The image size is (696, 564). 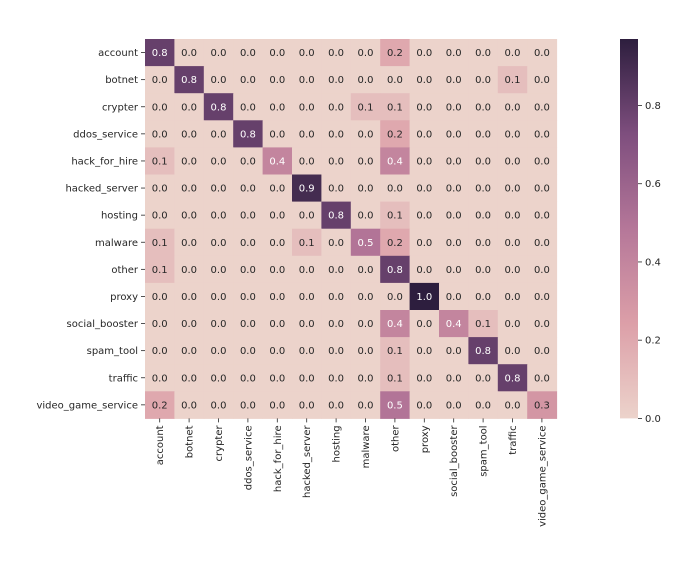 What do you see at coordinates (307, 461) in the screenshot?
I see `x-tick-label: hacked_server` at bounding box center [307, 461].